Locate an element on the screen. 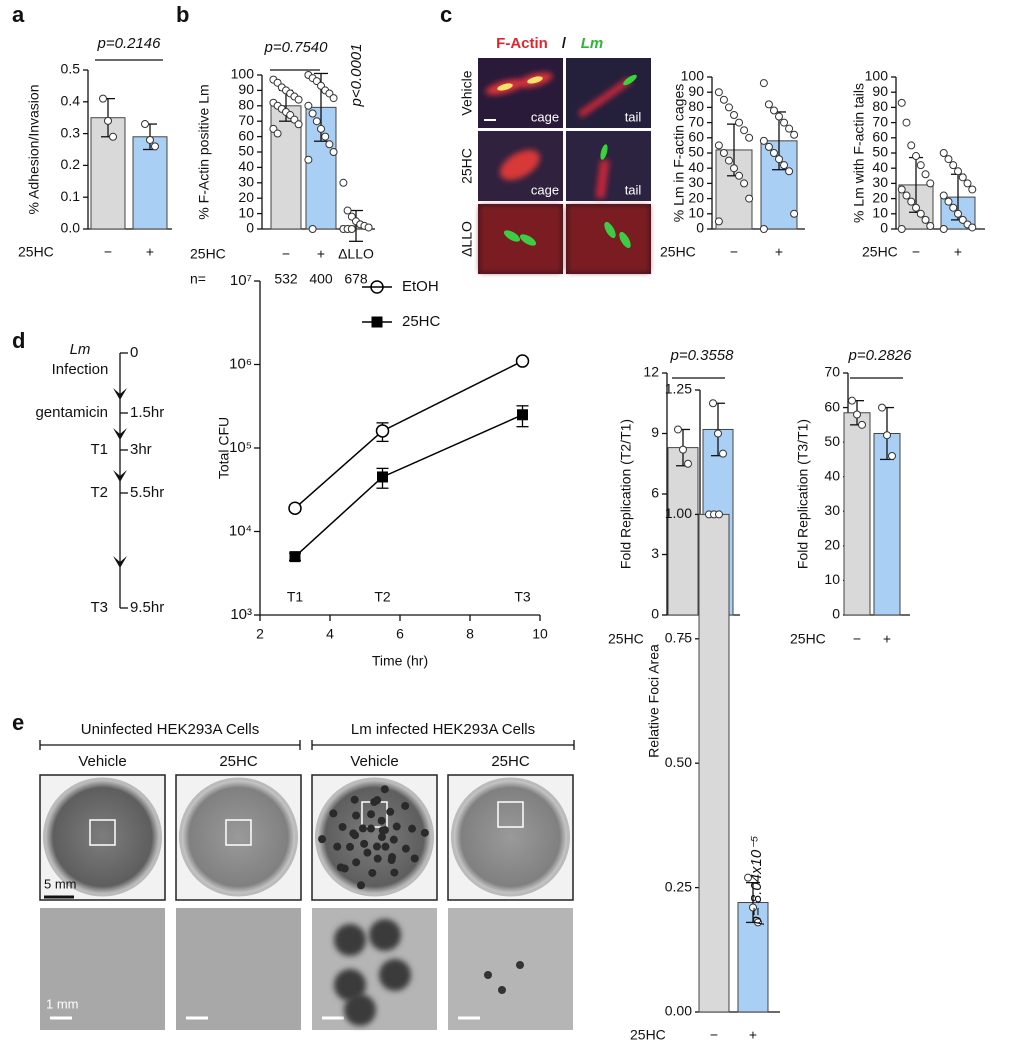 Image resolution: width=1024 pixels, height=1050 pixels. series-line is located at coordinates (408, 486).